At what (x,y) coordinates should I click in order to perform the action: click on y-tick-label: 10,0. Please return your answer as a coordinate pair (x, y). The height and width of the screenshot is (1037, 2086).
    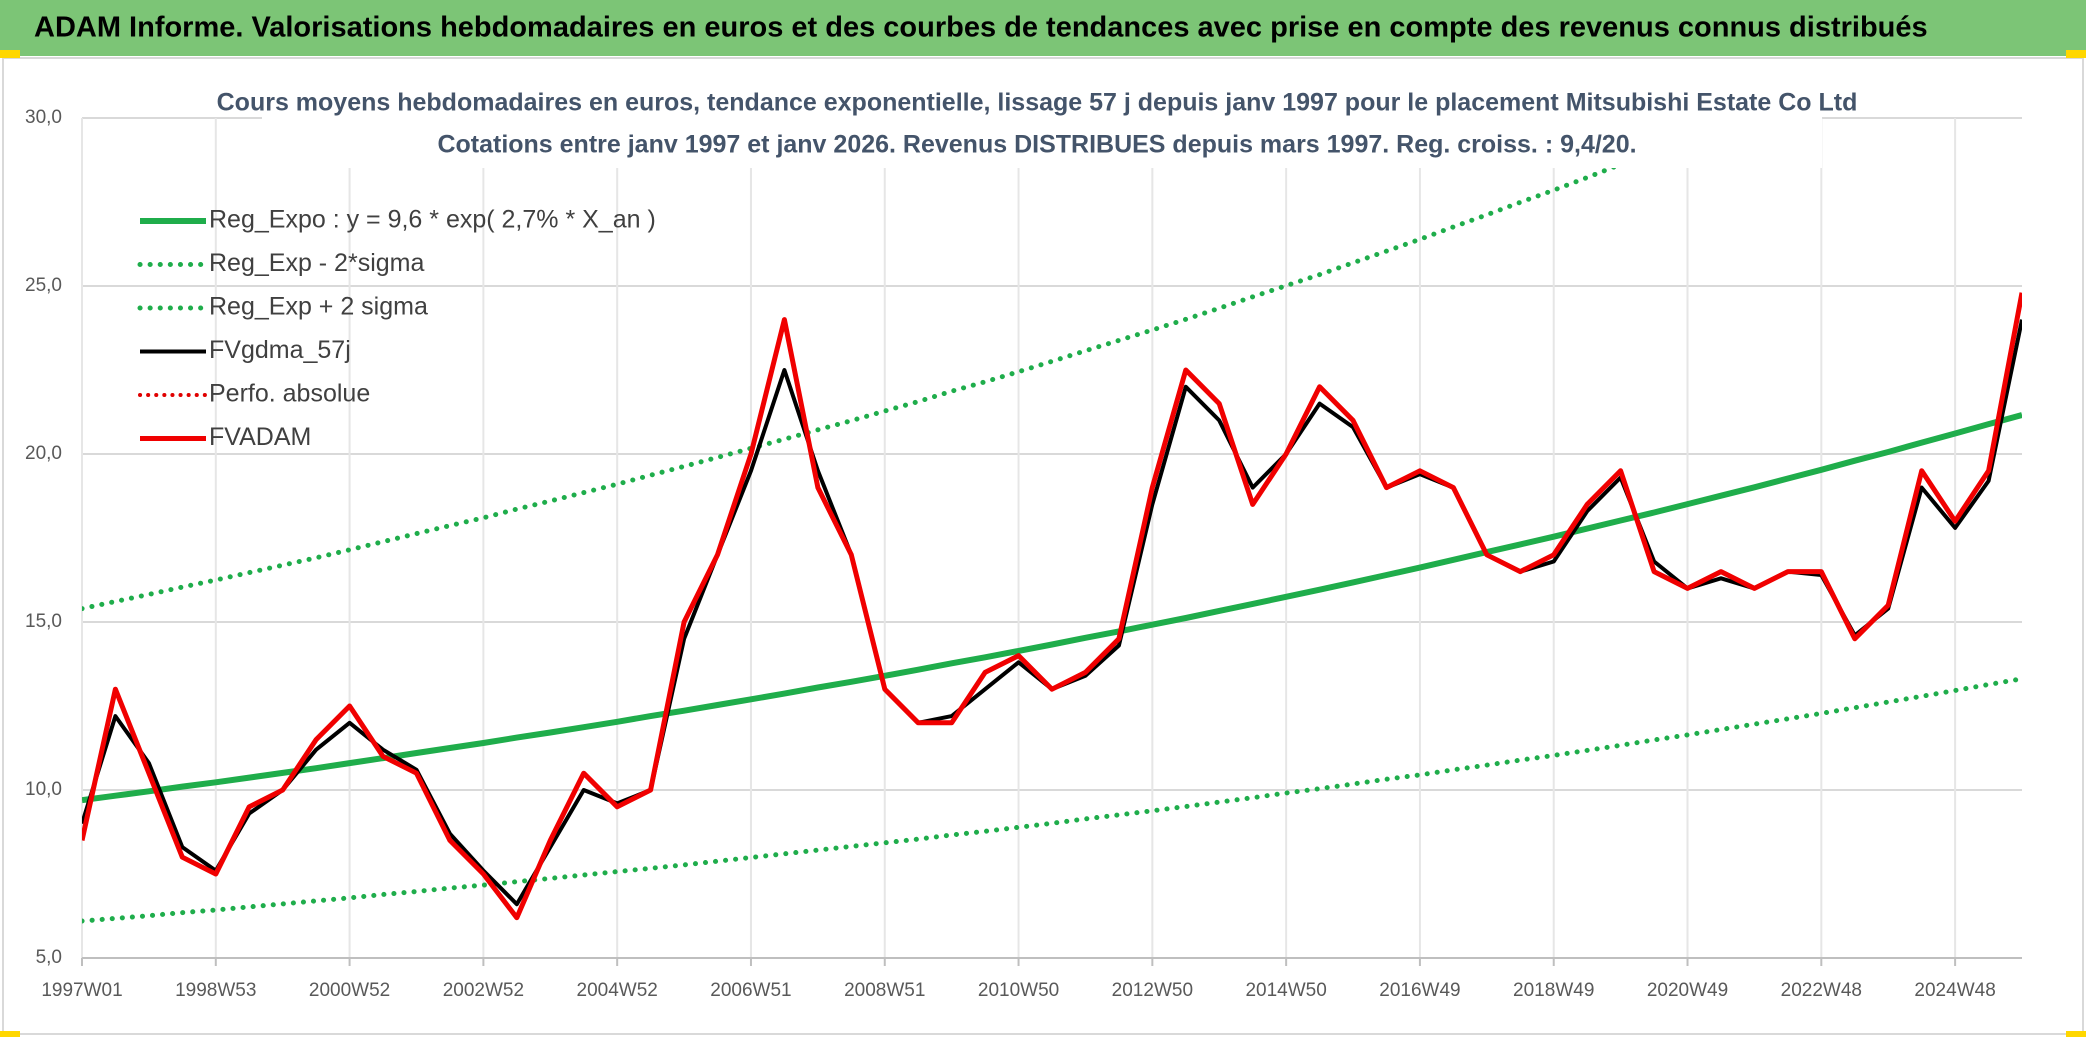
    Looking at the image, I should click on (43, 789).